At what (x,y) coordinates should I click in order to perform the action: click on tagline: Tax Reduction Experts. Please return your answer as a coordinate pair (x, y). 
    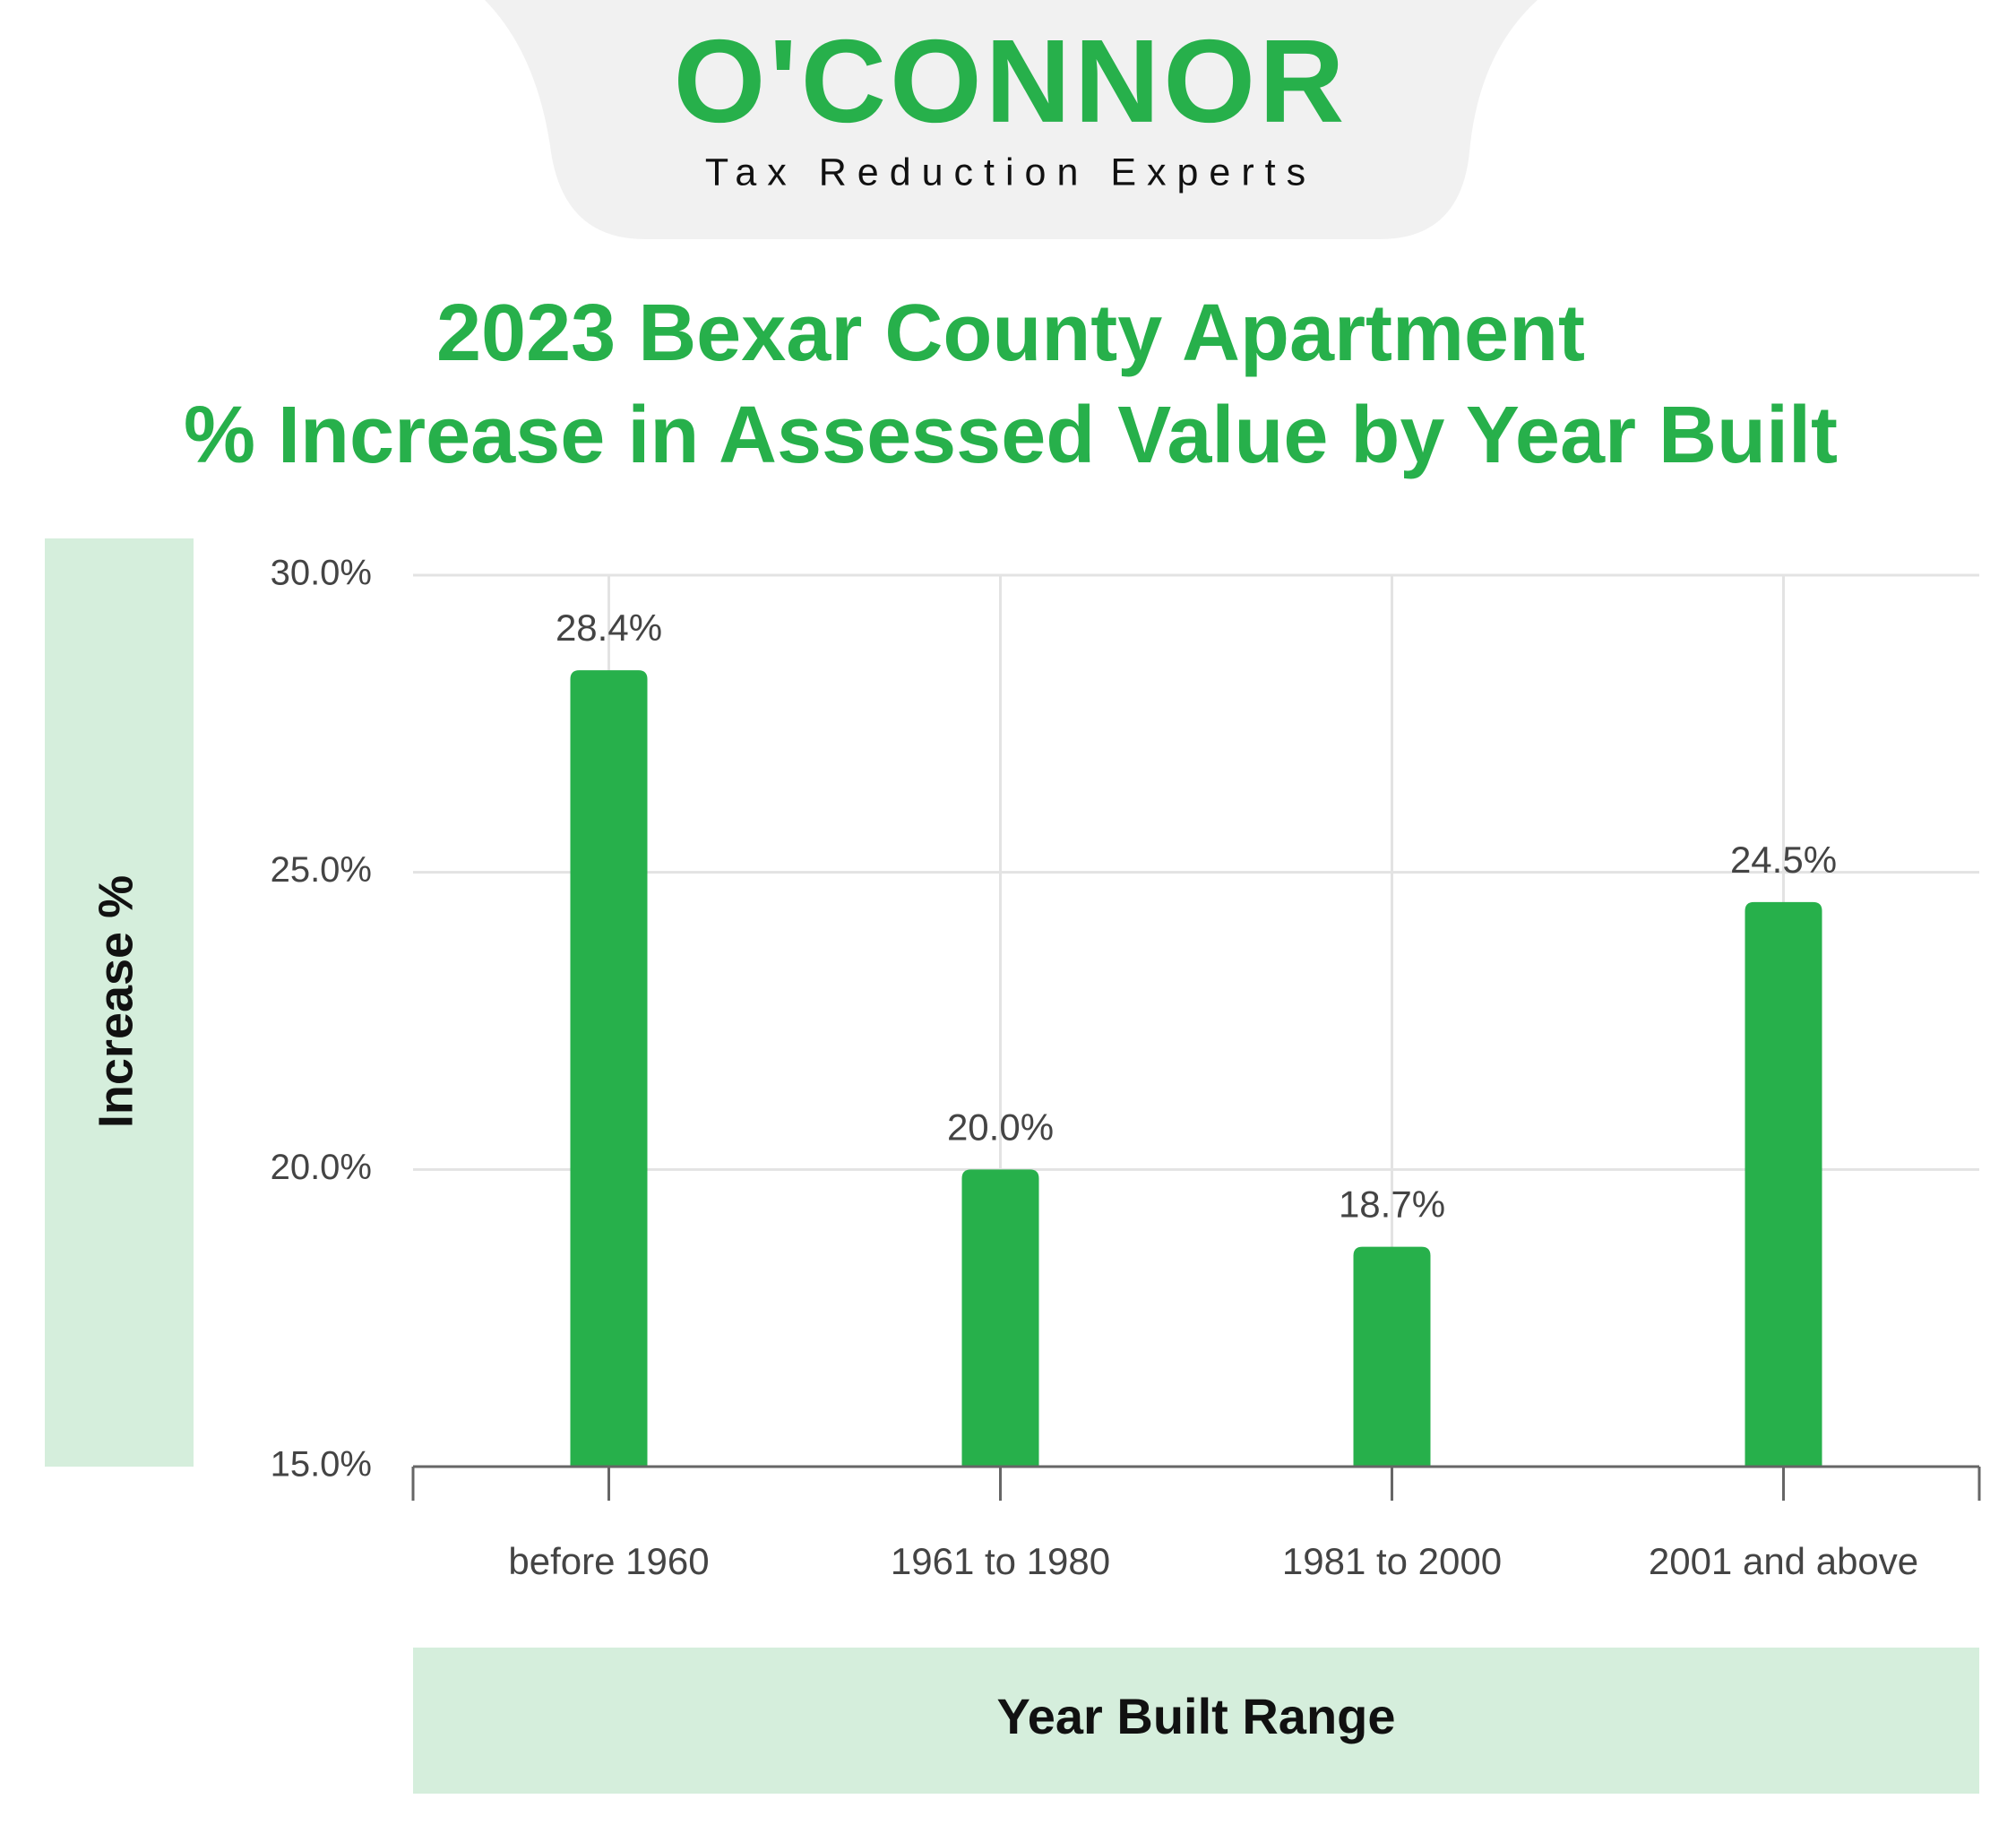
    Looking at the image, I should click on (1011, 172).